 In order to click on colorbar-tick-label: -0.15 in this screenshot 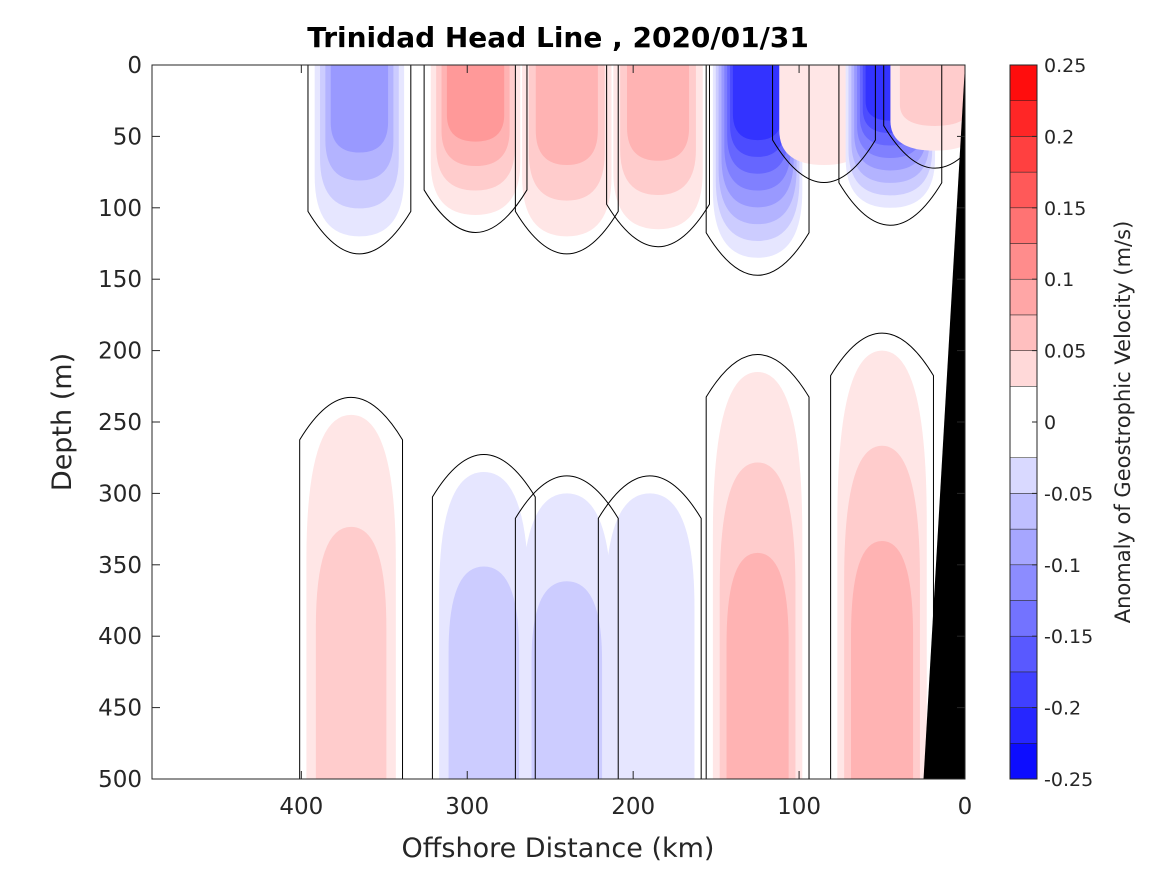, I will do `click(1068, 637)`.